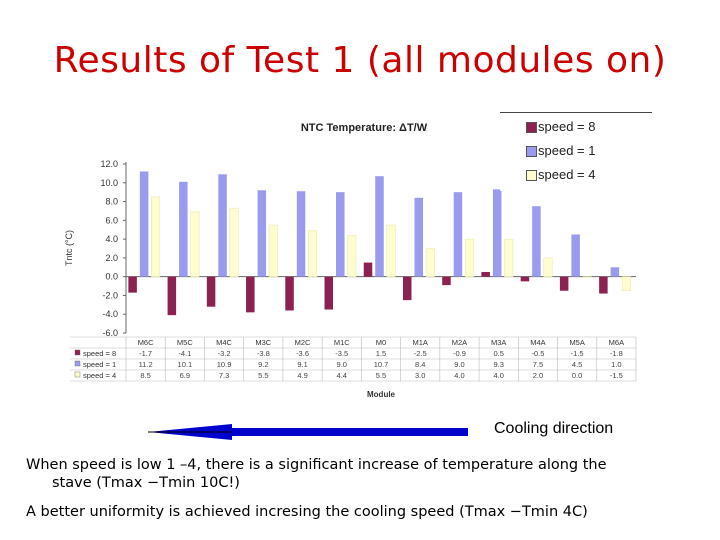  What do you see at coordinates (109, 164) in the screenshot?
I see `y-tick-label: 12.0` at bounding box center [109, 164].